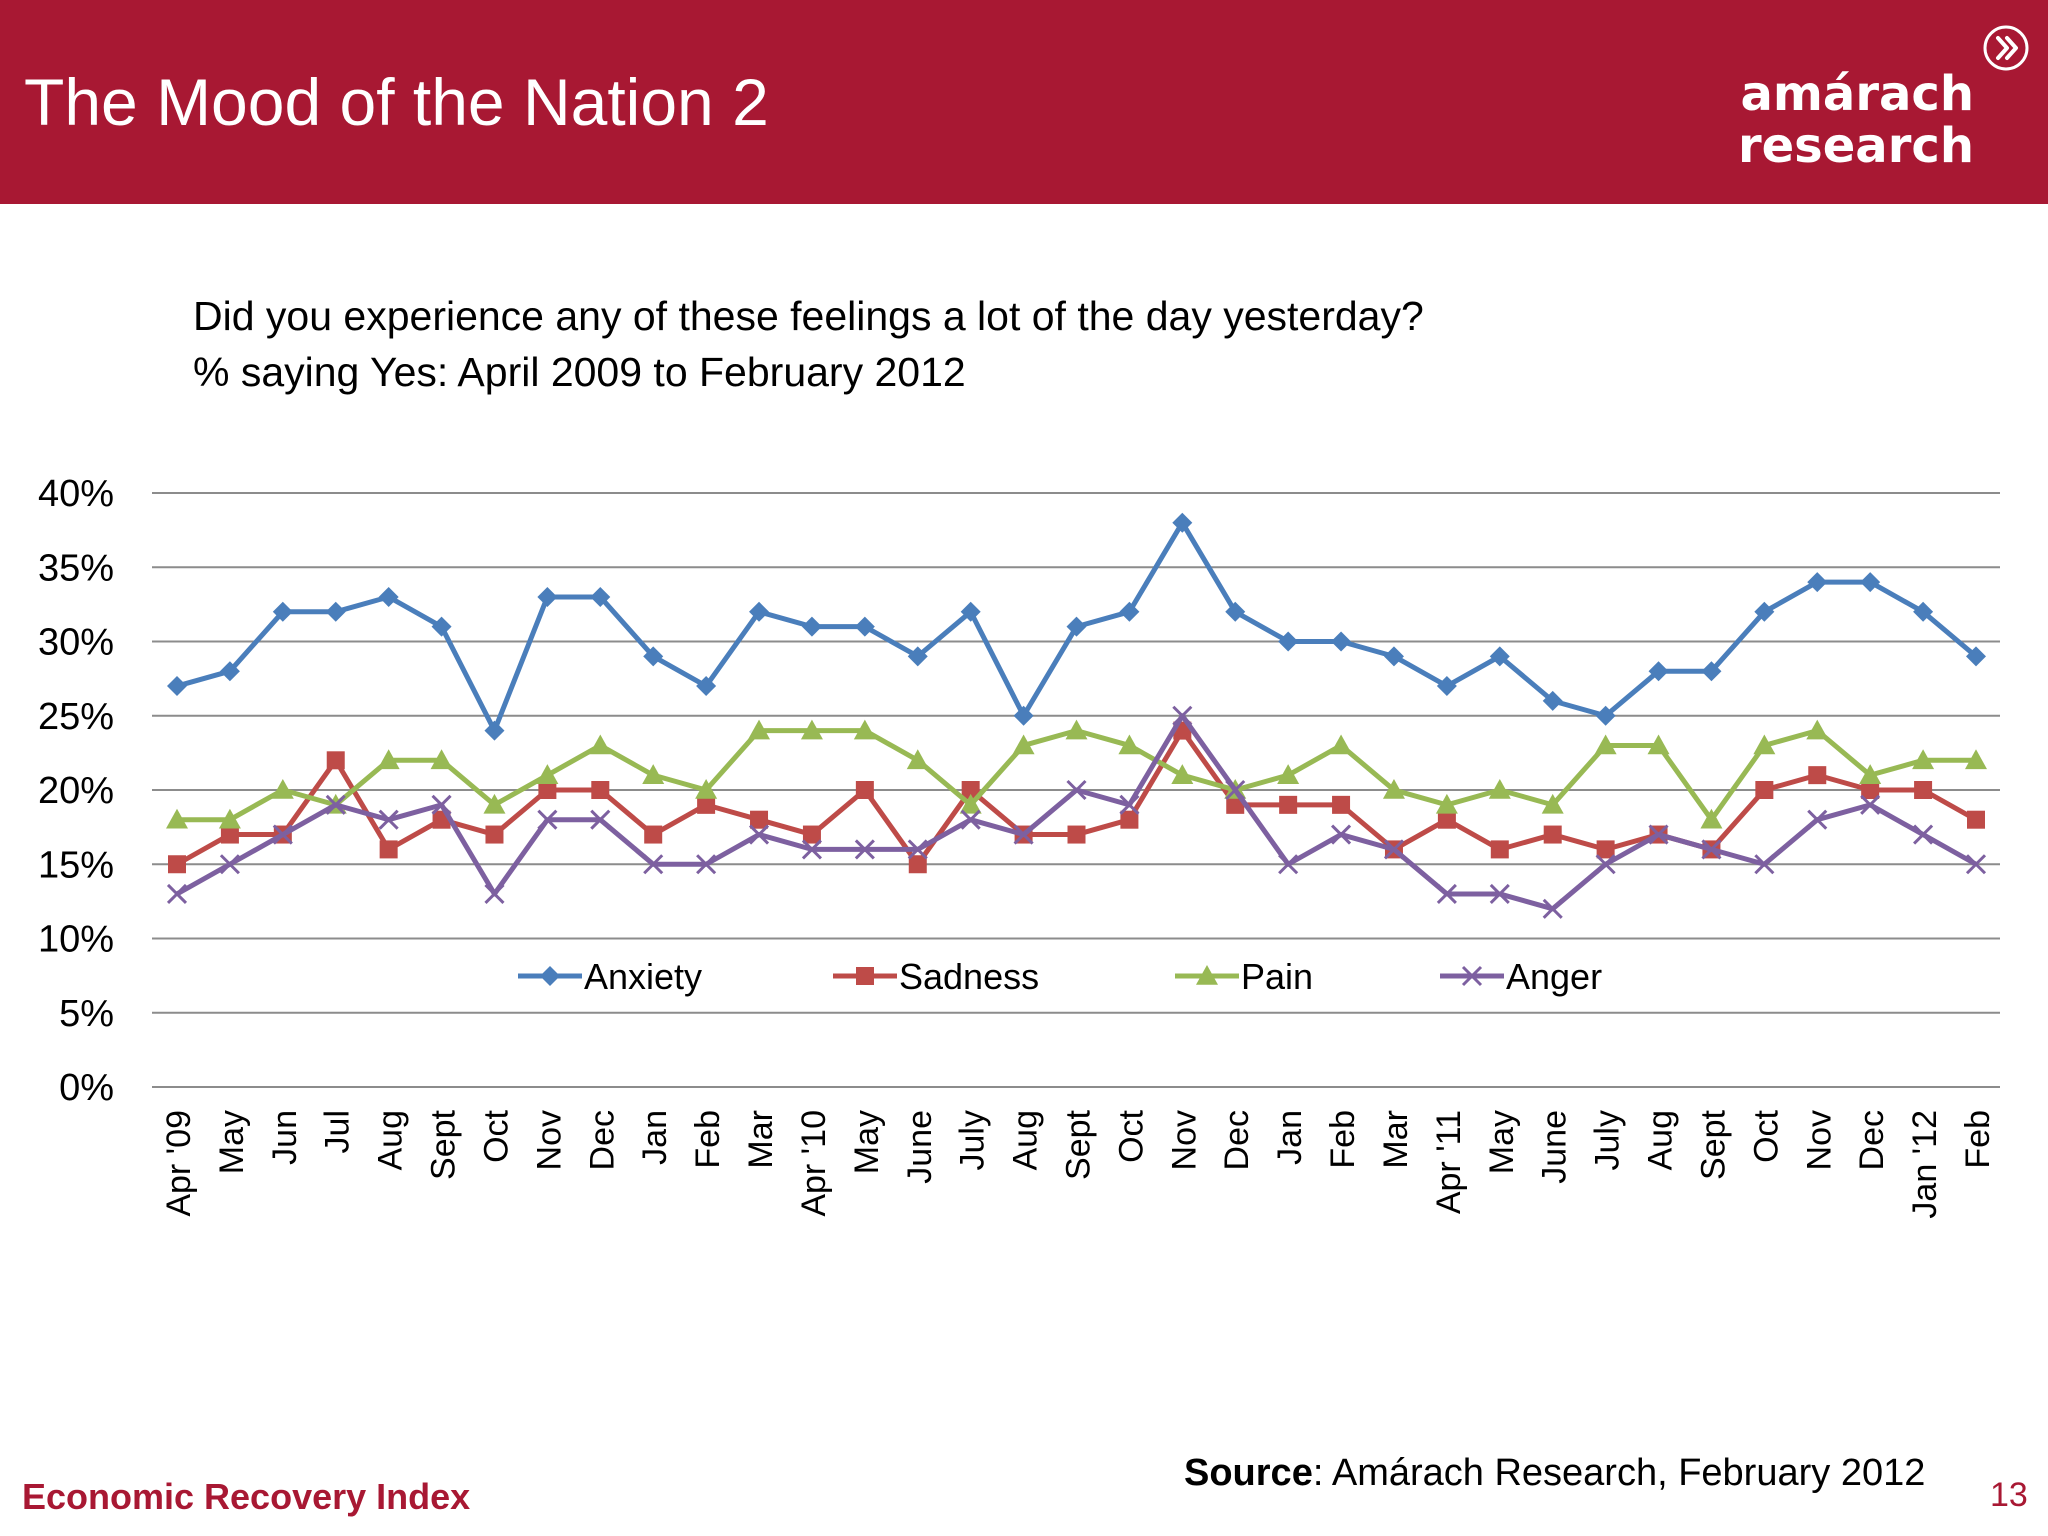 The height and width of the screenshot is (1536, 2048). Describe the element at coordinates (1277, 976) in the screenshot. I see `pain-legend-label: Pain` at that location.